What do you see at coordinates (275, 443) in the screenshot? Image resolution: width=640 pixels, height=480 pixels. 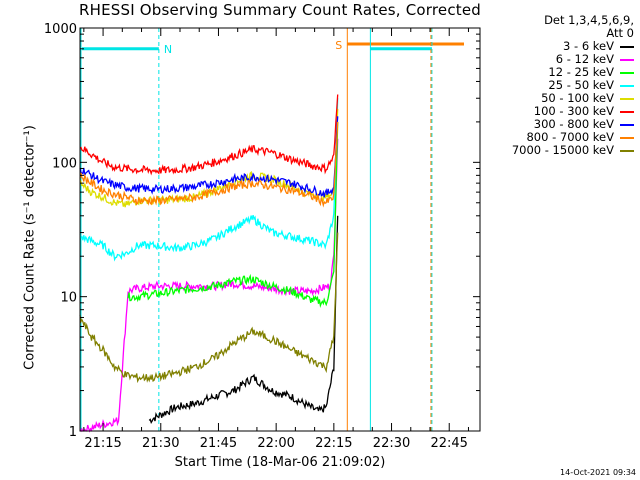 I see `x-tick-label: 22:00` at bounding box center [275, 443].